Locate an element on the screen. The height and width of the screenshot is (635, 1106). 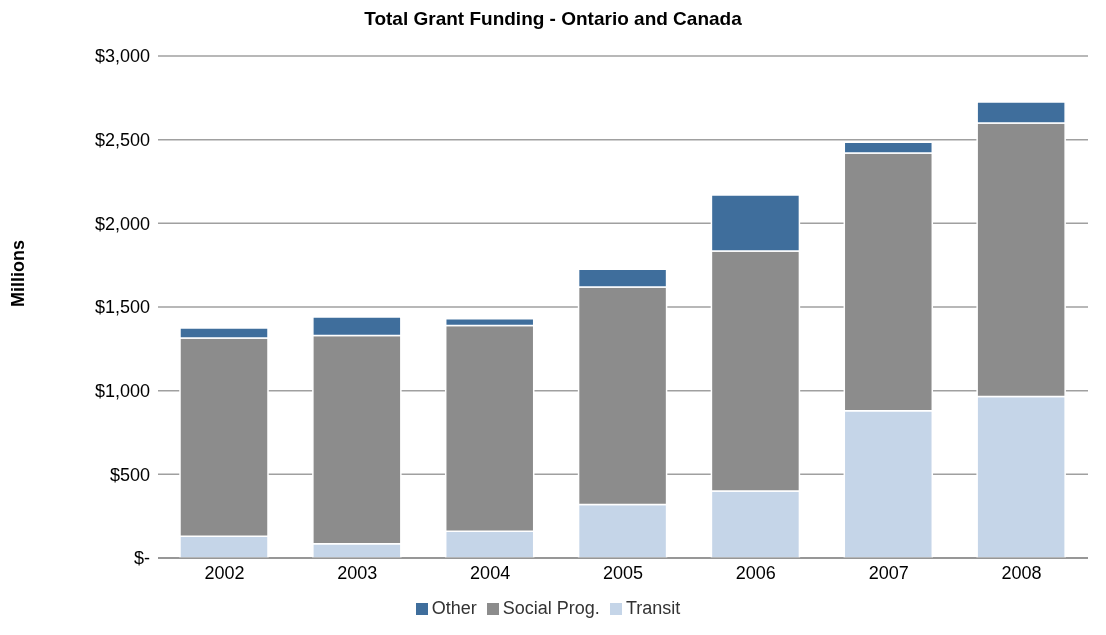
x-tick-label: 2002 is located at coordinates (224, 572).